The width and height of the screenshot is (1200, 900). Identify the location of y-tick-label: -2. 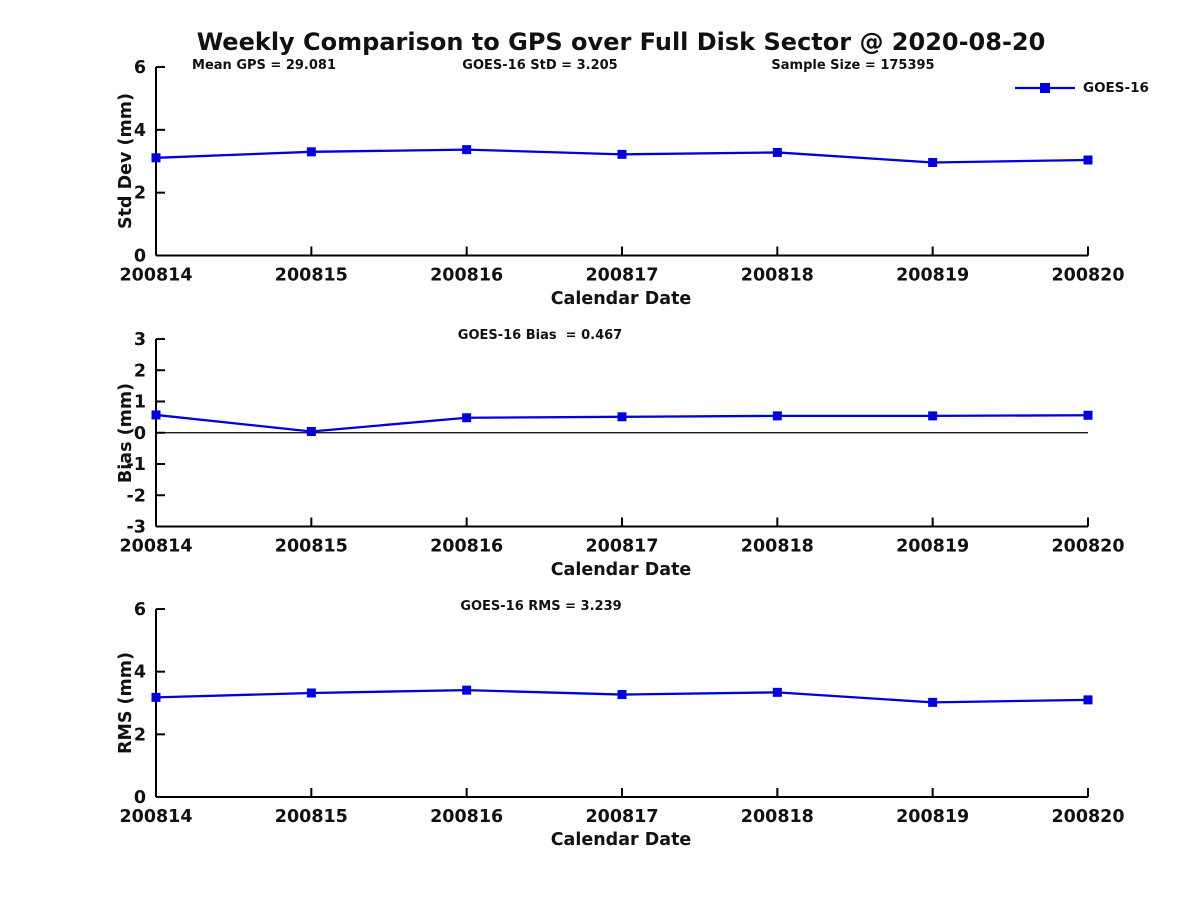
(136, 496).